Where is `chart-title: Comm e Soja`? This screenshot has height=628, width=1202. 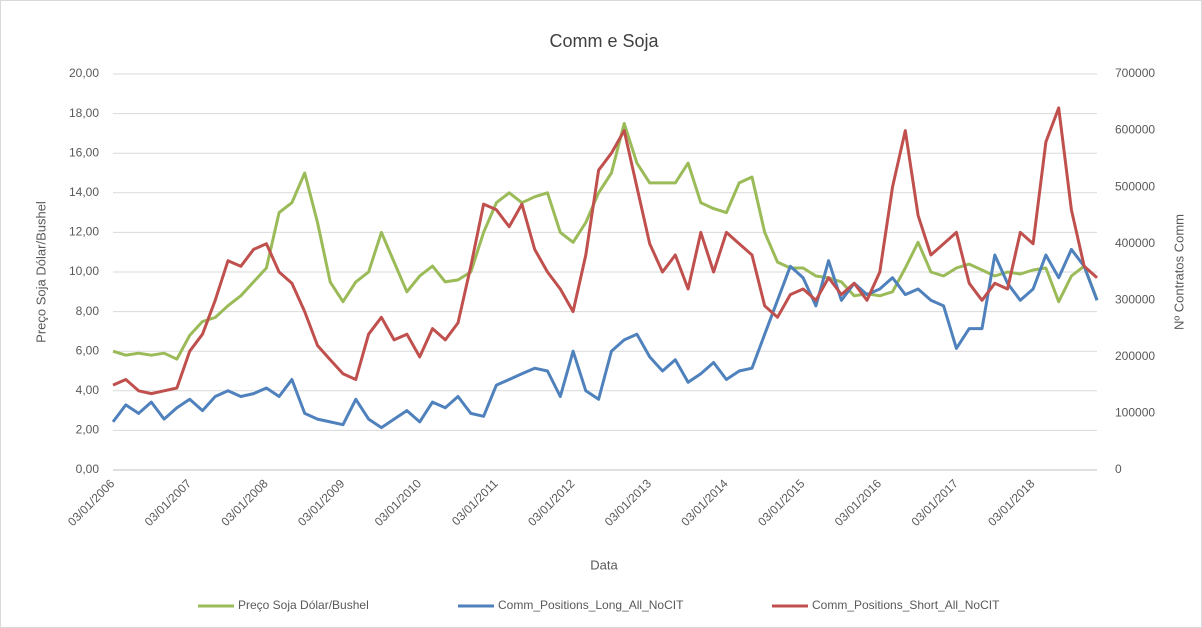 chart-title: Comm e Soja is located at coordinates (604, 41).